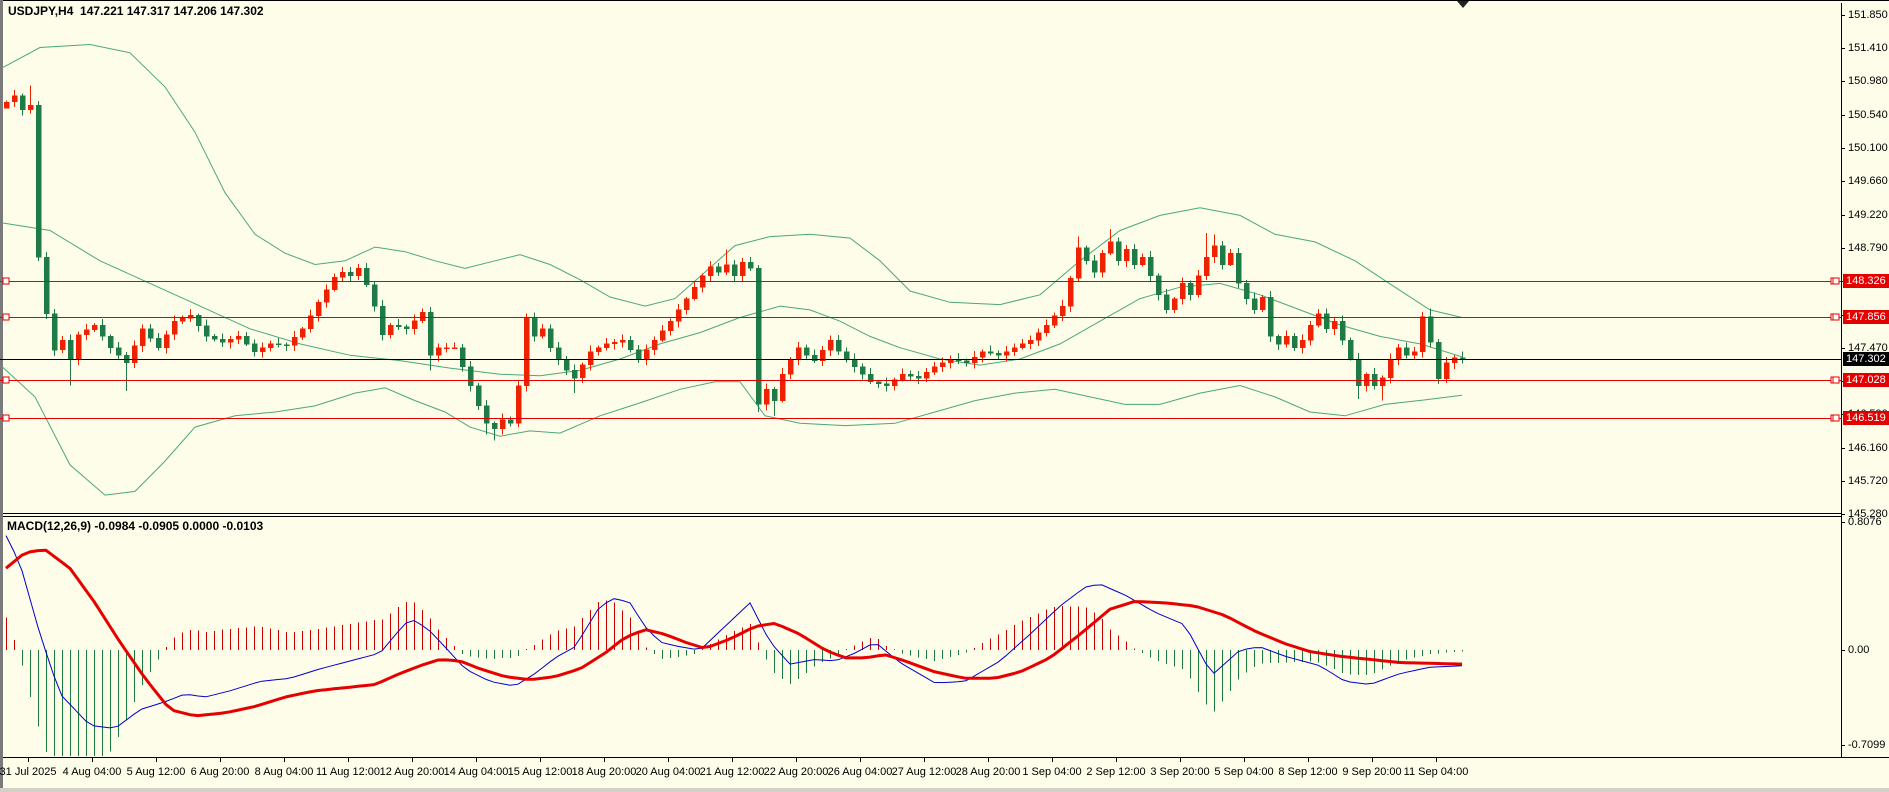 The image size is (1889, 792). I want to click on time-axis-label: 9 Sep 20:00, so click(1372, 772).